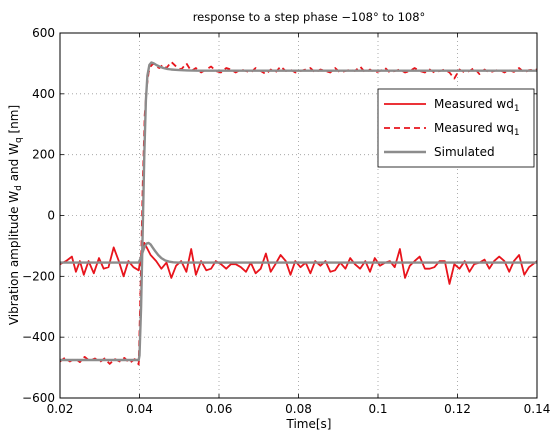  I want to click on y-tick-label: 400, so click(43, 94).